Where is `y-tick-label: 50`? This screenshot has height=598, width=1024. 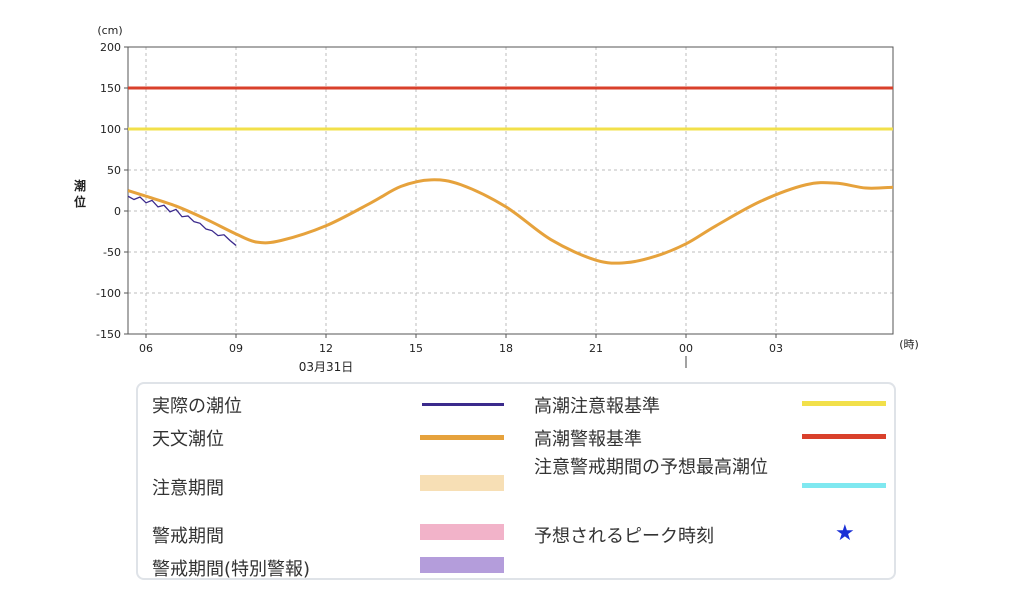 y-tick-label: 50 is located at coordinates (114, 170).